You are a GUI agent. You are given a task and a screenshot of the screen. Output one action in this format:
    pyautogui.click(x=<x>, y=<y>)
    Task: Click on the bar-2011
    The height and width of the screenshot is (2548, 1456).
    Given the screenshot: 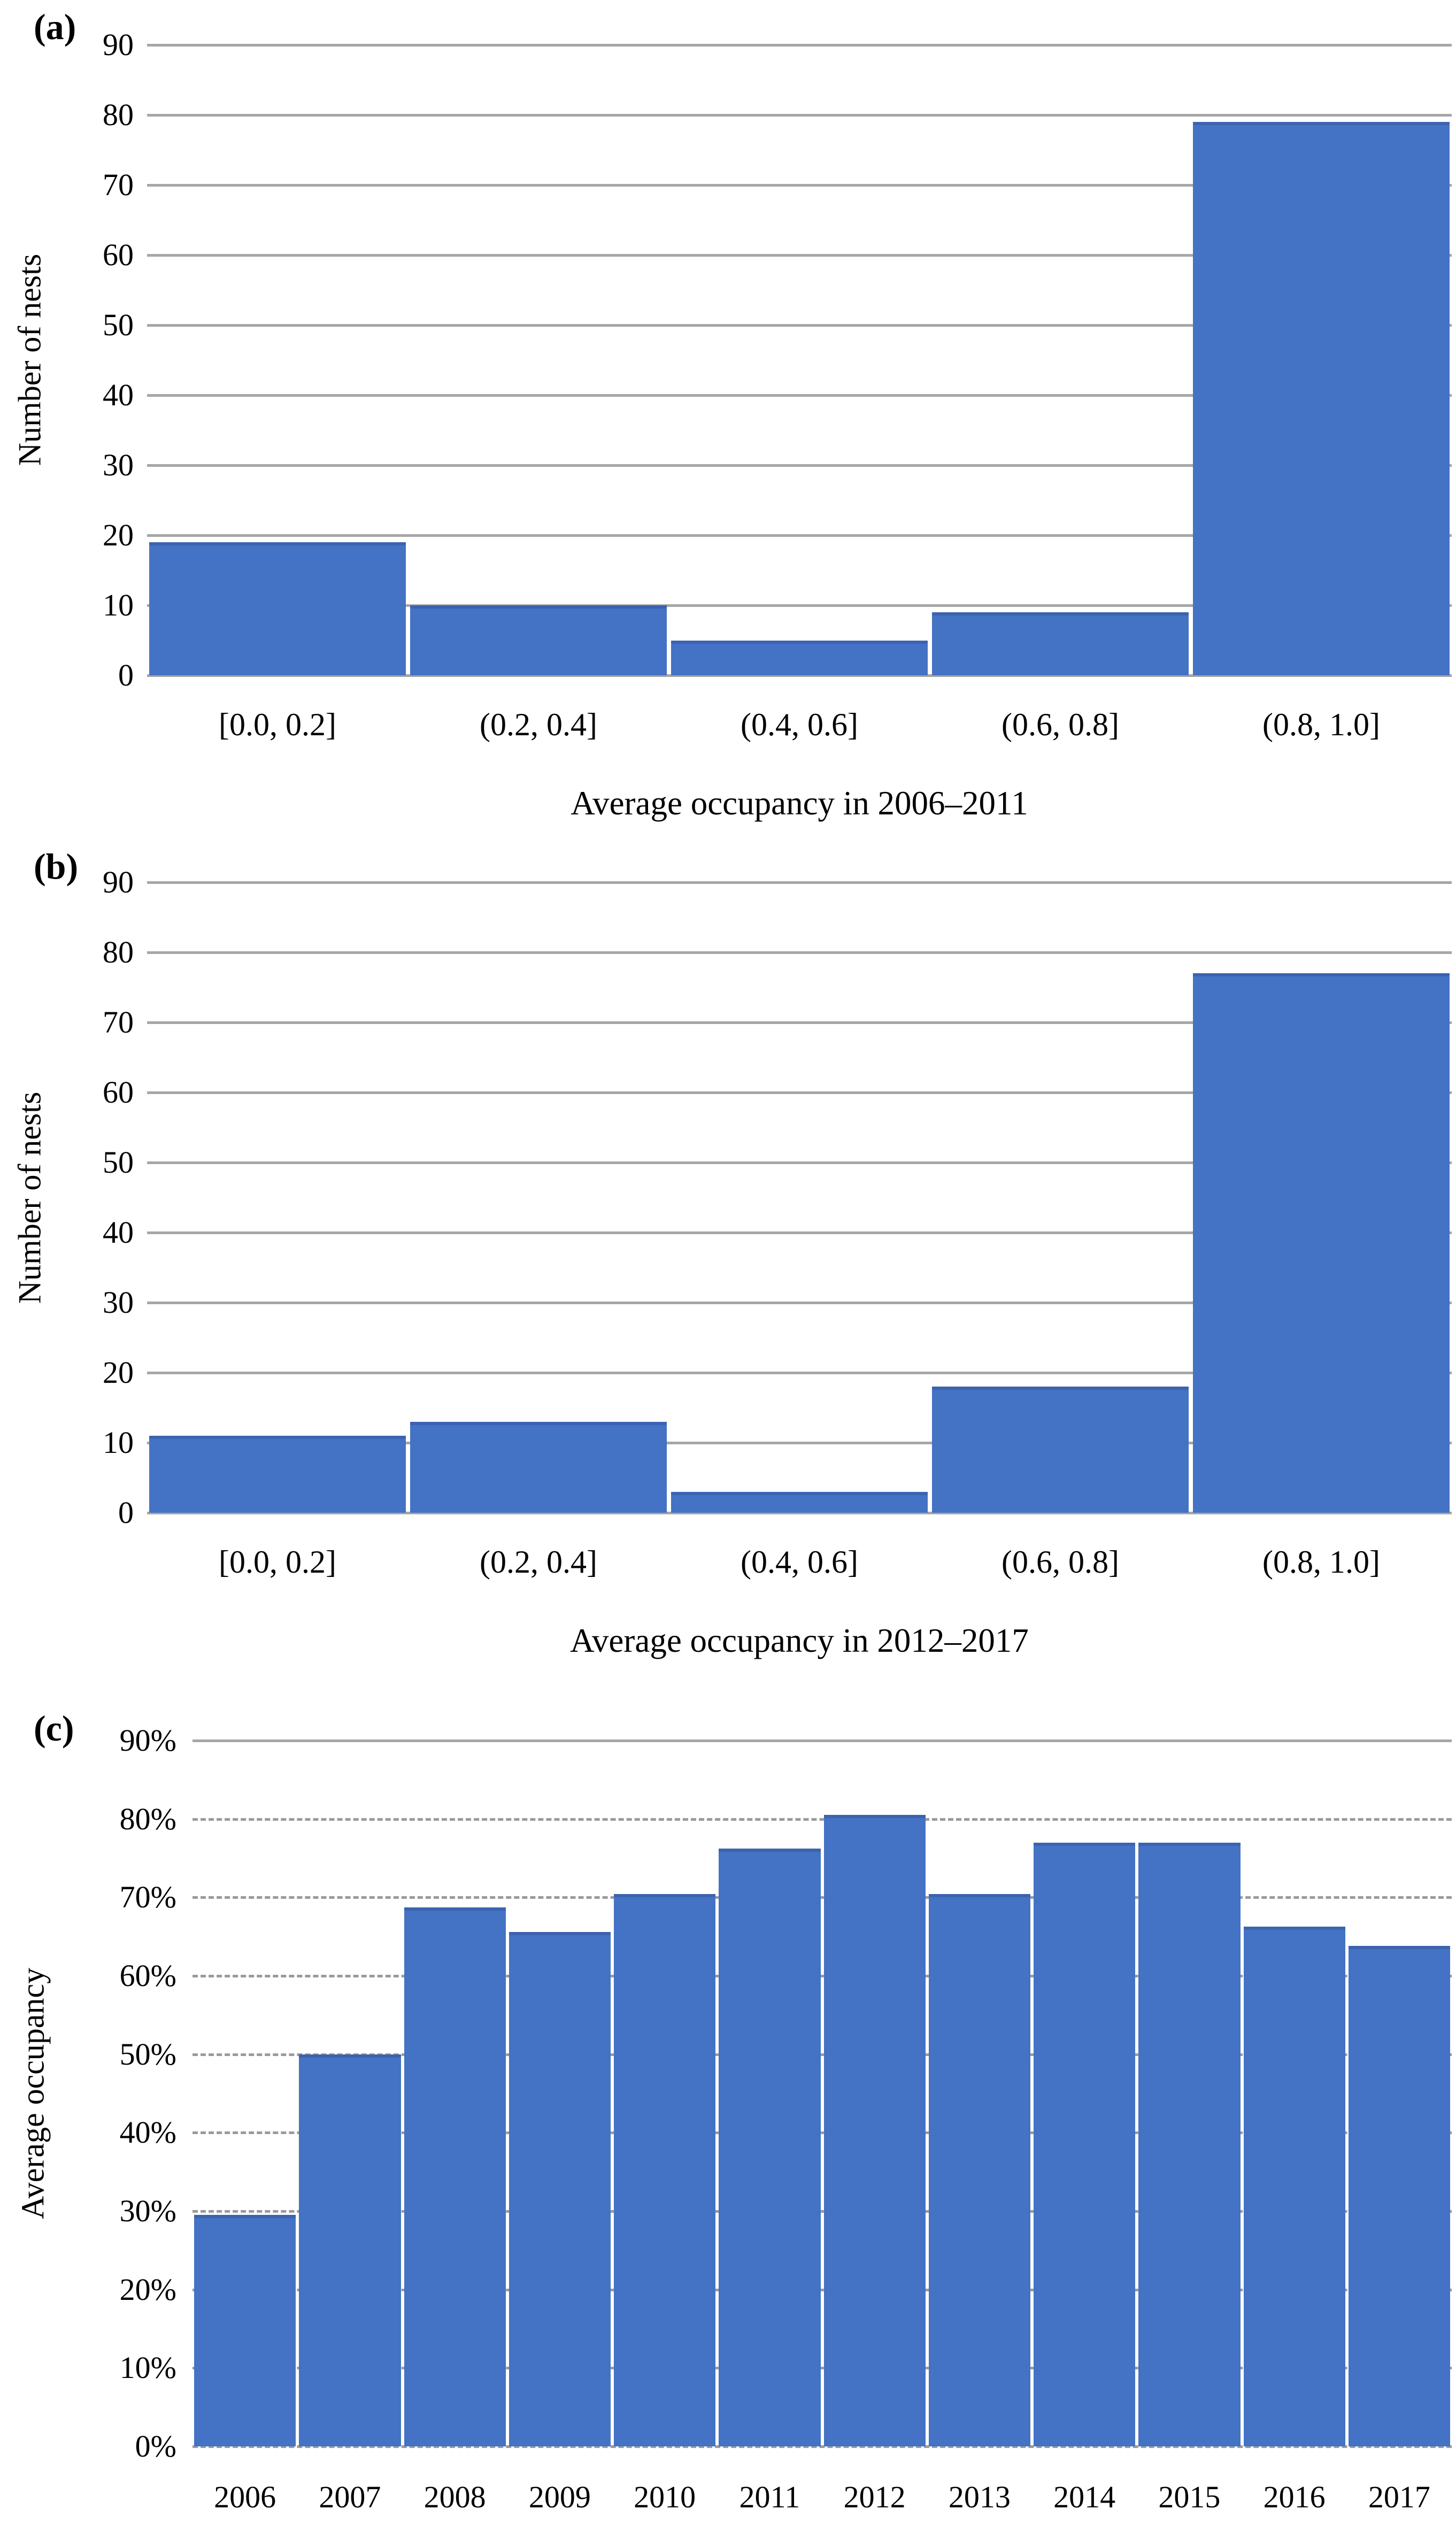 What is the action you would take?
    pyautogui.click(x=770, y=2147)
    